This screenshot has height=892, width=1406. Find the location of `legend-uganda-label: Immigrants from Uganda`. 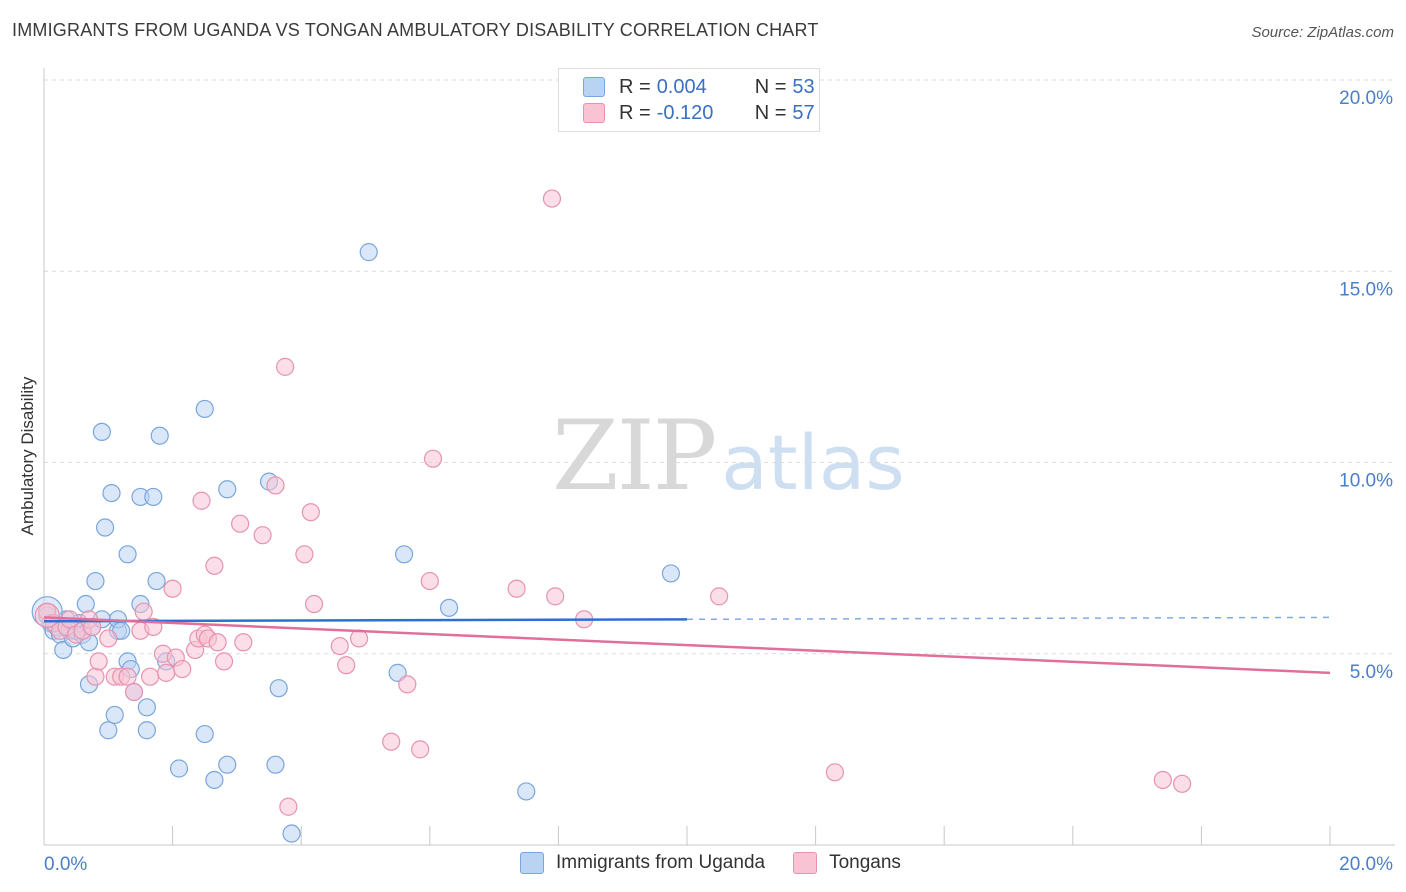

legend-uganda-label: Immigrants from Uganda is located at coordinates (661, 862).